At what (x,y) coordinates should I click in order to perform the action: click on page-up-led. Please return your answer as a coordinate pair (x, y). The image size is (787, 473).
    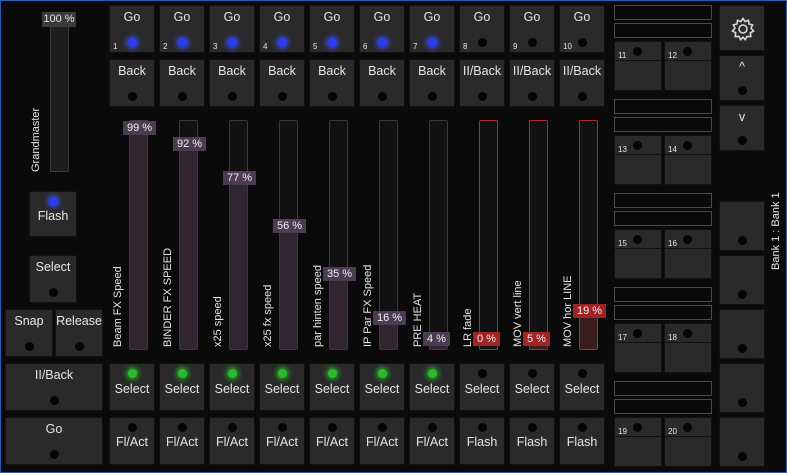
    Looking at the image, I should click on (742, 90).